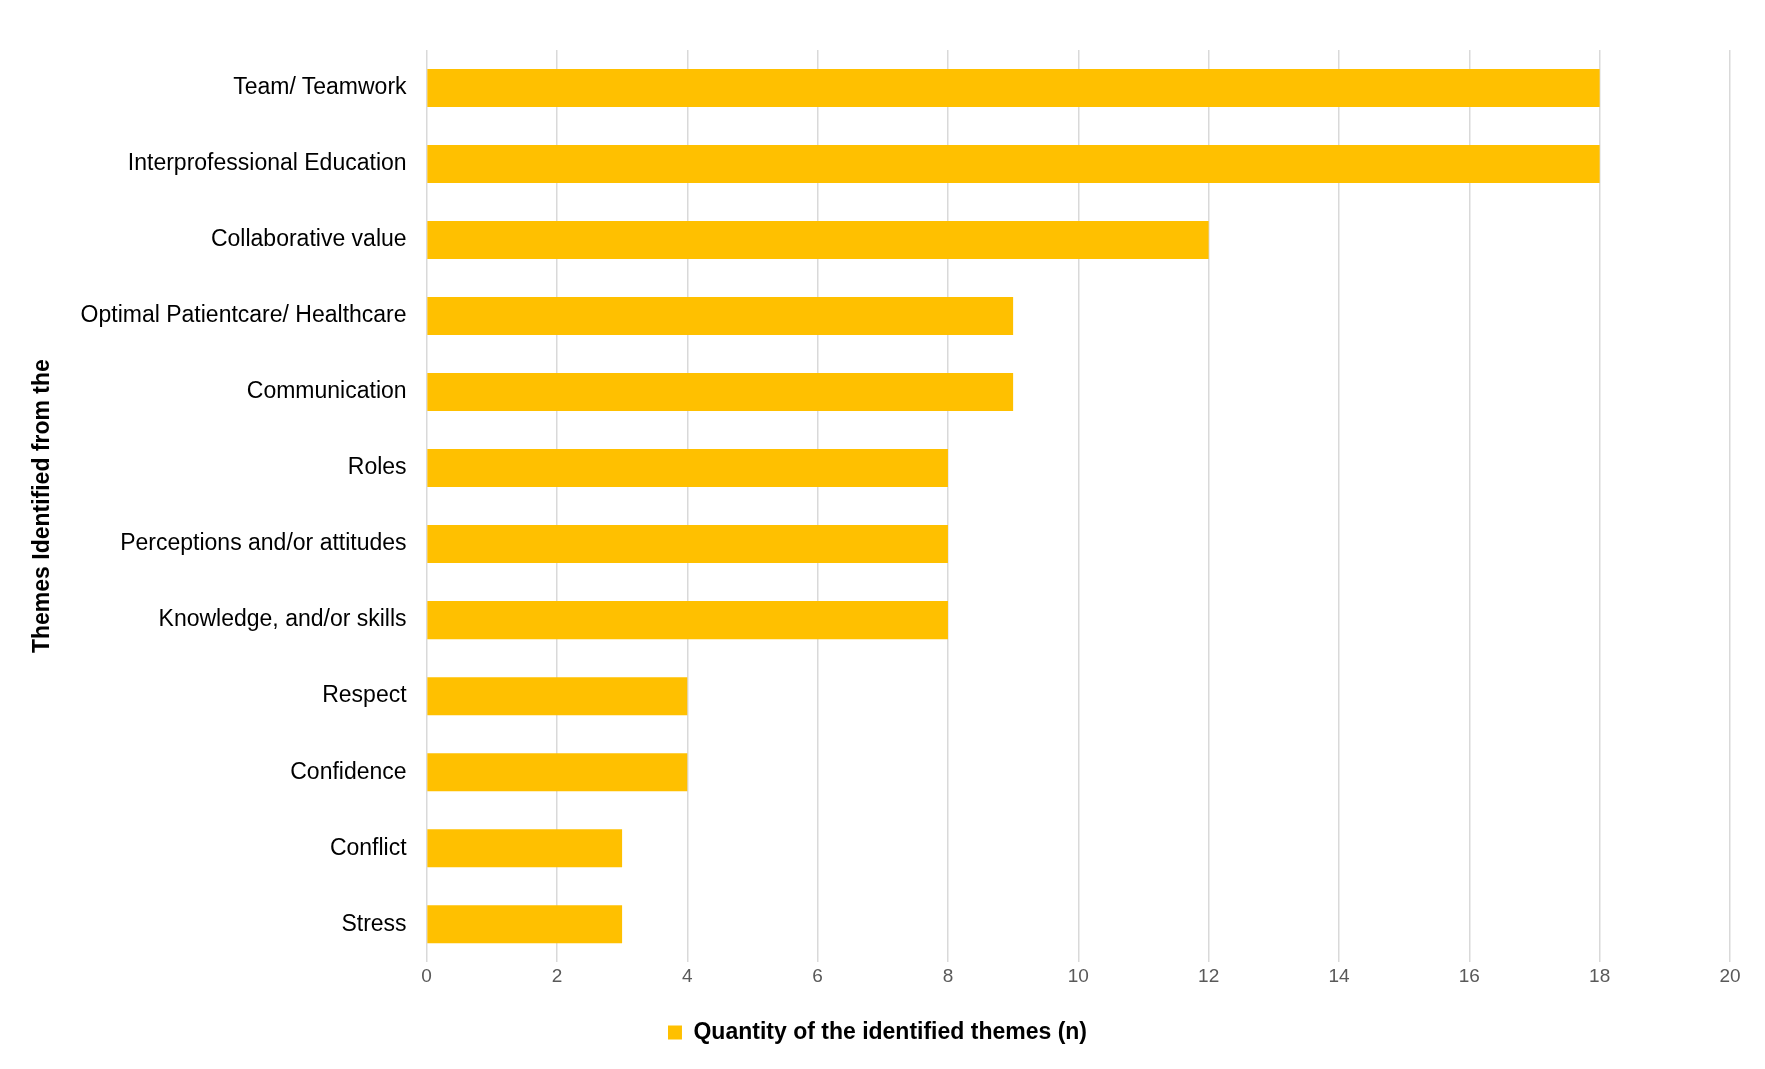 This screenshot has height=1069, width=1765. I want to click on y-tick-label: Interprofessional Education, so click(267, 162).